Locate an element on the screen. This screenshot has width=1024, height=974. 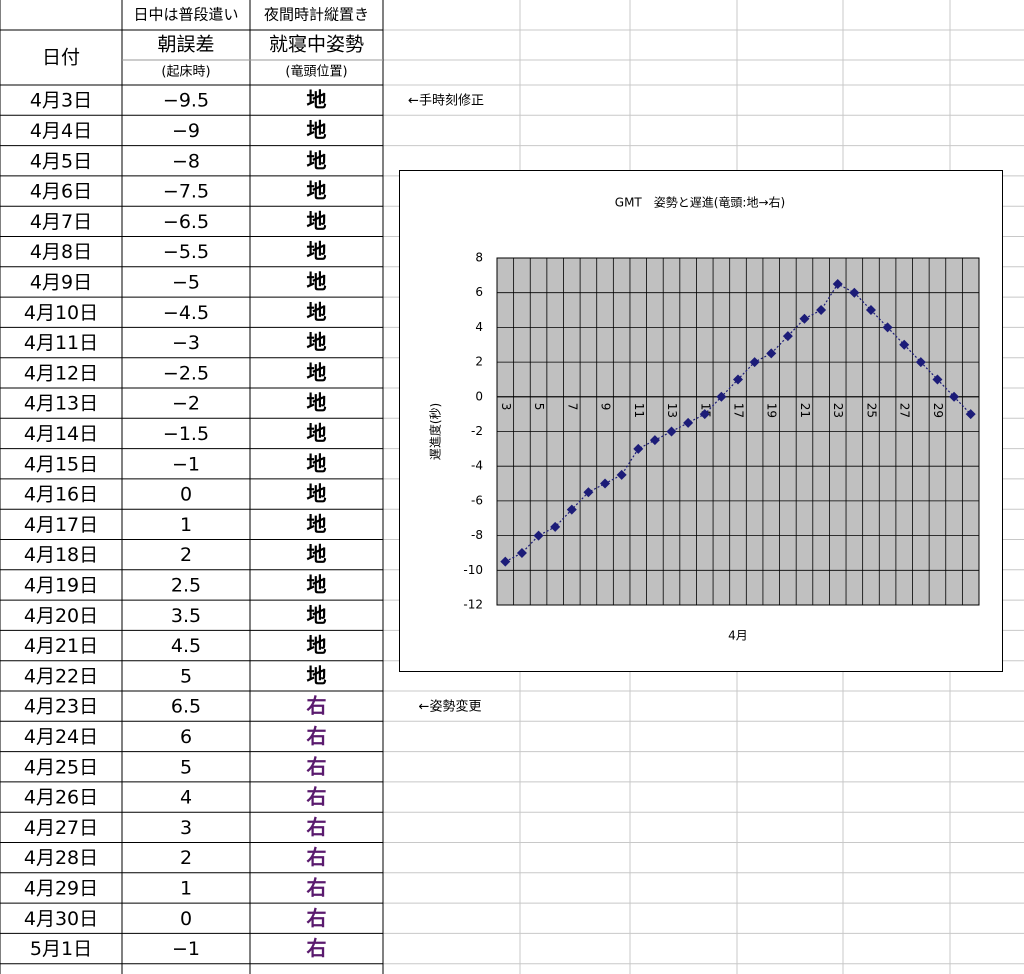
x-tick-label: 7 is located at coordinates (572, 407).